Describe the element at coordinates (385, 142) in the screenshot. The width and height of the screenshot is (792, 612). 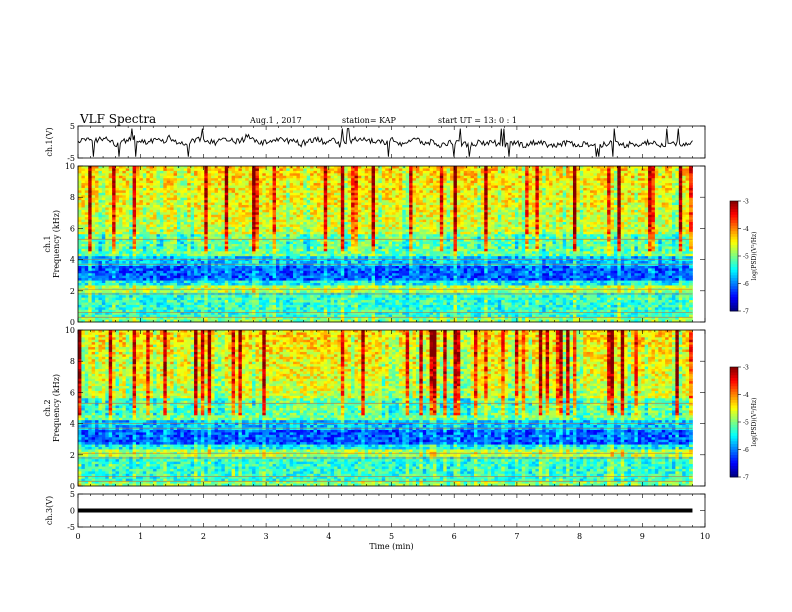
I see `ch1-waveform-line` at that location.